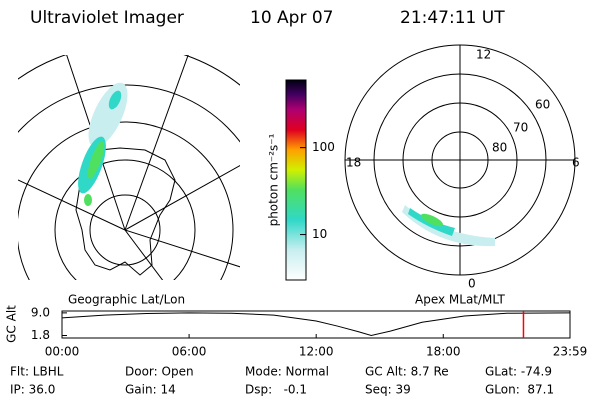 This screenshot has width=600, height=400. What do you see at coordinates (570, 352) in the screenshot?
I see `x-tick-label: 23:59` at bounding box center [570, 352].